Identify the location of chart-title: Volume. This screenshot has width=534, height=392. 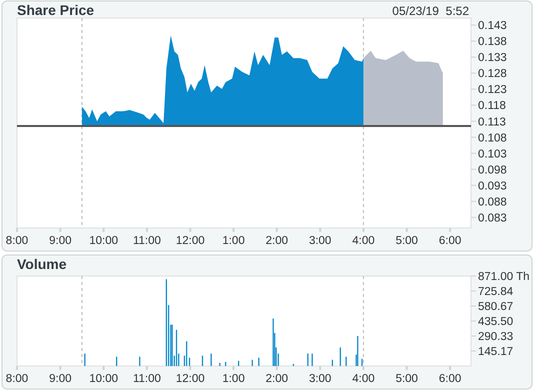
(42, 264).